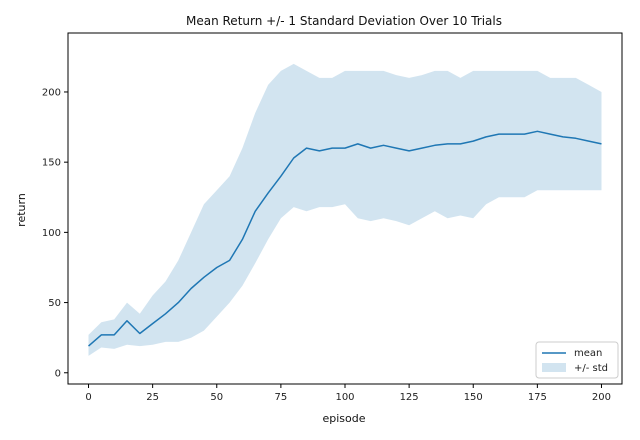  I want to click on legend-mean-label: mean, so click(588, 353).